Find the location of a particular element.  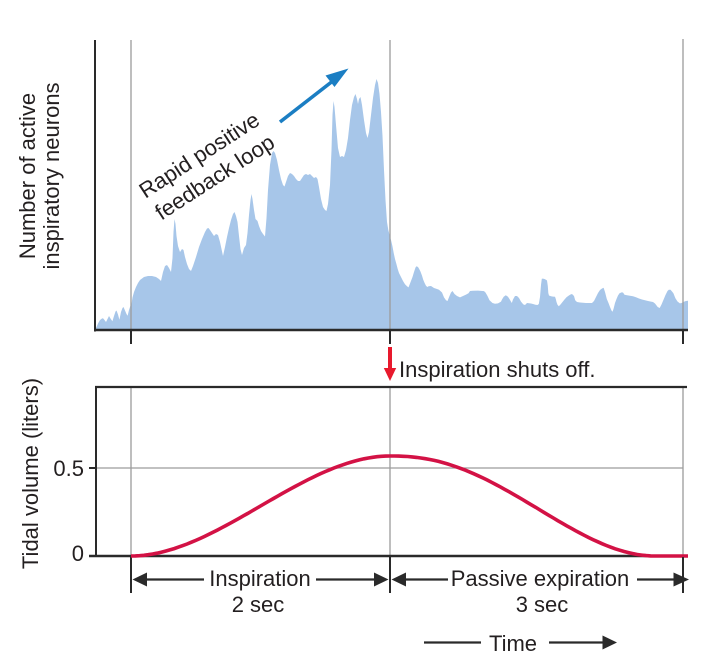

svg-text: inspiratory neurons is located at coordinates (51, 175).